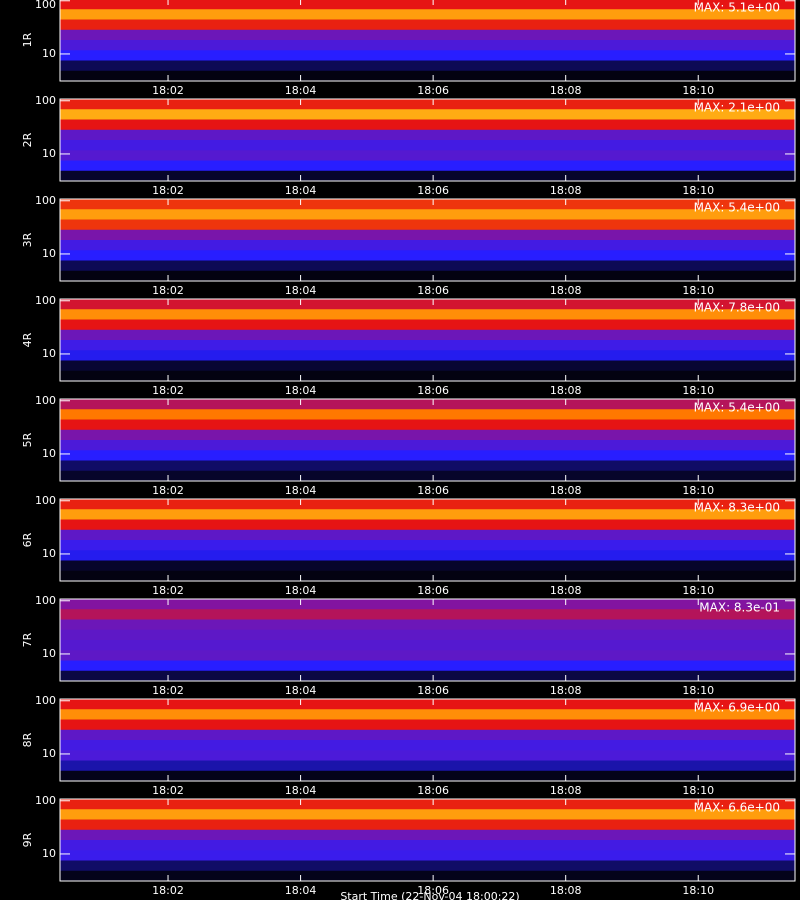 This screenshot has height=900, width=800. What do you see at coordinates (27, 539) in the screenshot?
I see `y-axis-label: 6R` at bounding box center [27, 539].